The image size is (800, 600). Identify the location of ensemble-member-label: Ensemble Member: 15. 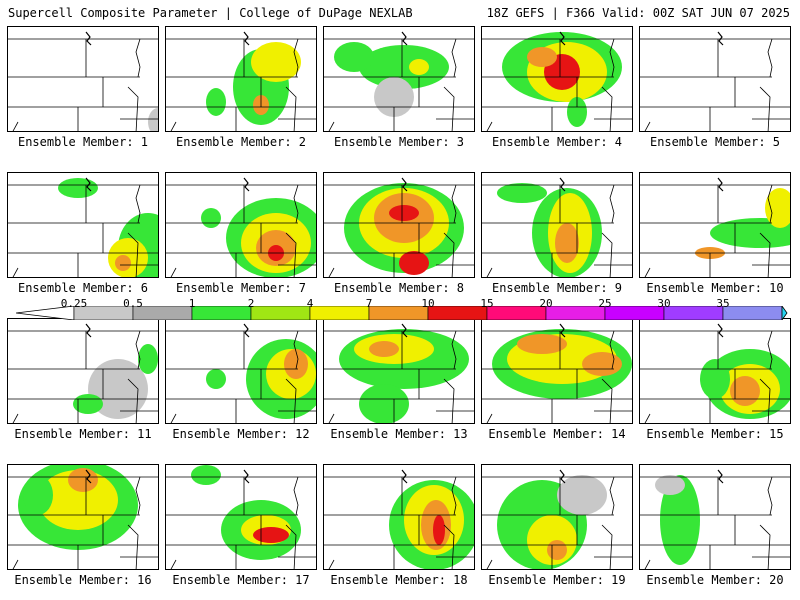
(715, 434).